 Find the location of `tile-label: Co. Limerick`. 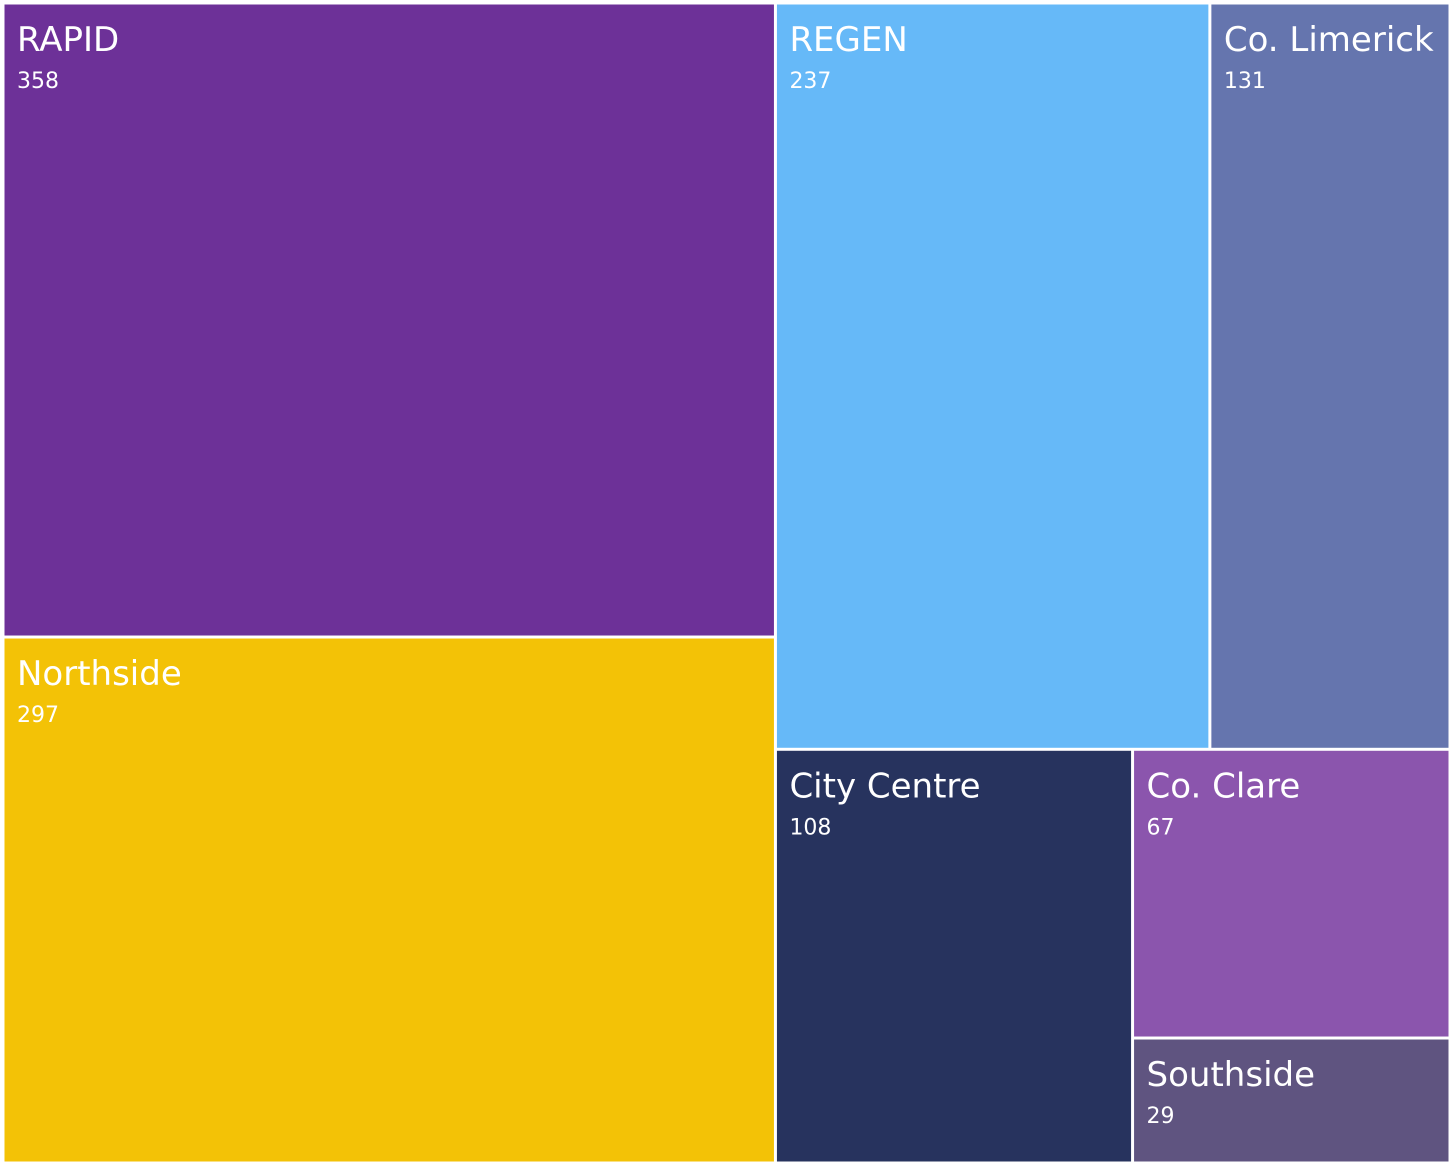

tile-label: Co. Limerick is located at coordinates (1329, 40).